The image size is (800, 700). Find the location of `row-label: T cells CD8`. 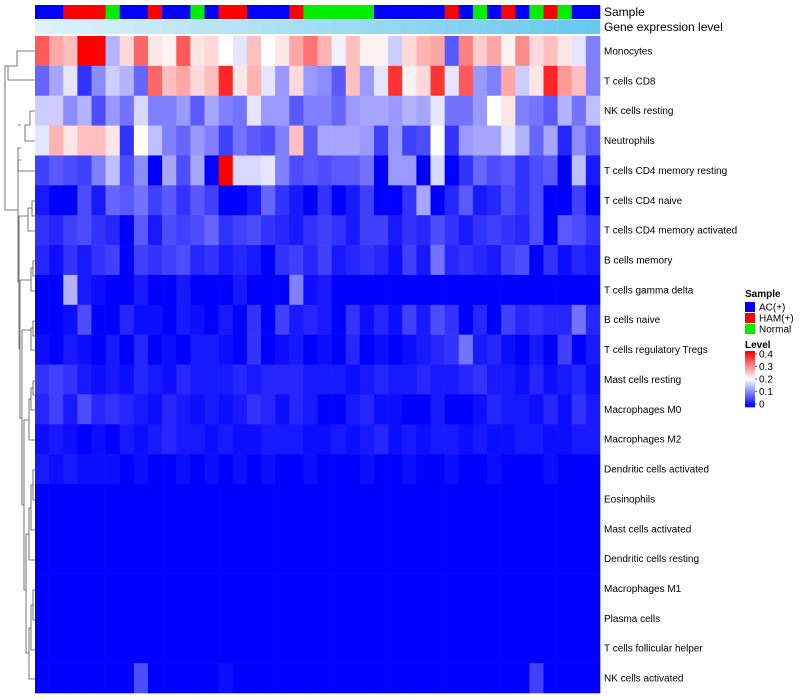

row-label: T cells CD8 is located at coordinates (630, 81).